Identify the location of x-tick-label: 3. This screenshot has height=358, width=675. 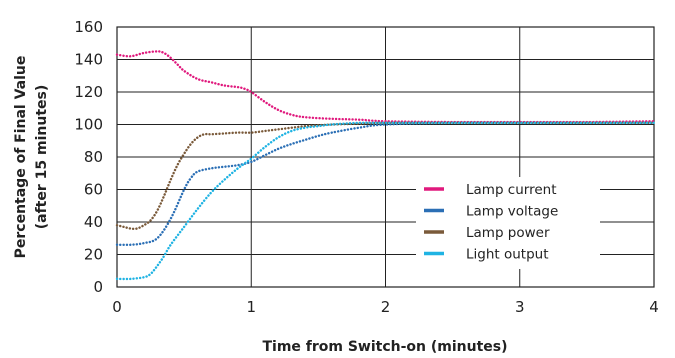
(520, 307).